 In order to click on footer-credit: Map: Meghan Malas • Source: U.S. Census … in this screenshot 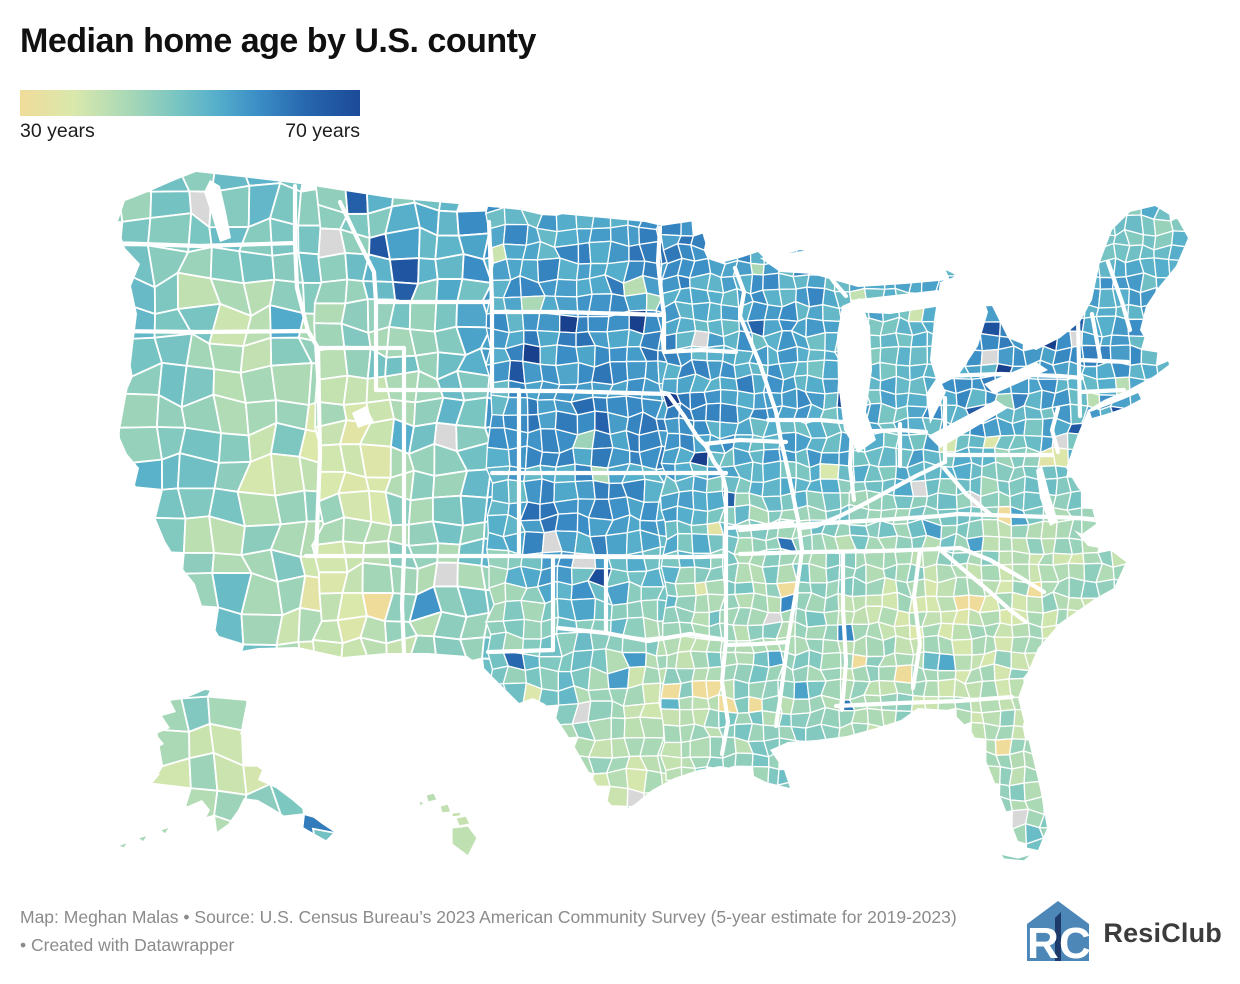, I will do `click(488, 931)`.